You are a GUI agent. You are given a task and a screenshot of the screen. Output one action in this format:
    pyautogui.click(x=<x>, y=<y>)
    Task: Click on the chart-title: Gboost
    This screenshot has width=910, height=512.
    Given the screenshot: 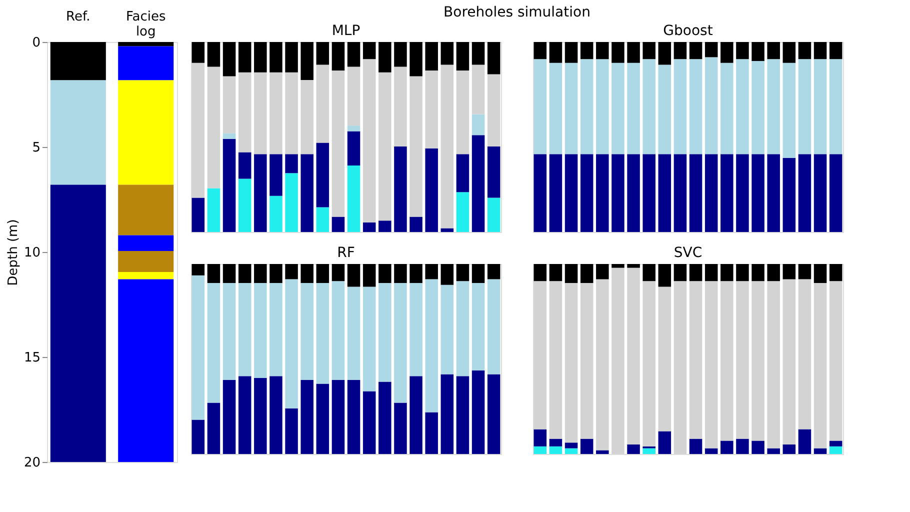 What is the action you would take?
    pyautogui.click(x=688, y=31)
    